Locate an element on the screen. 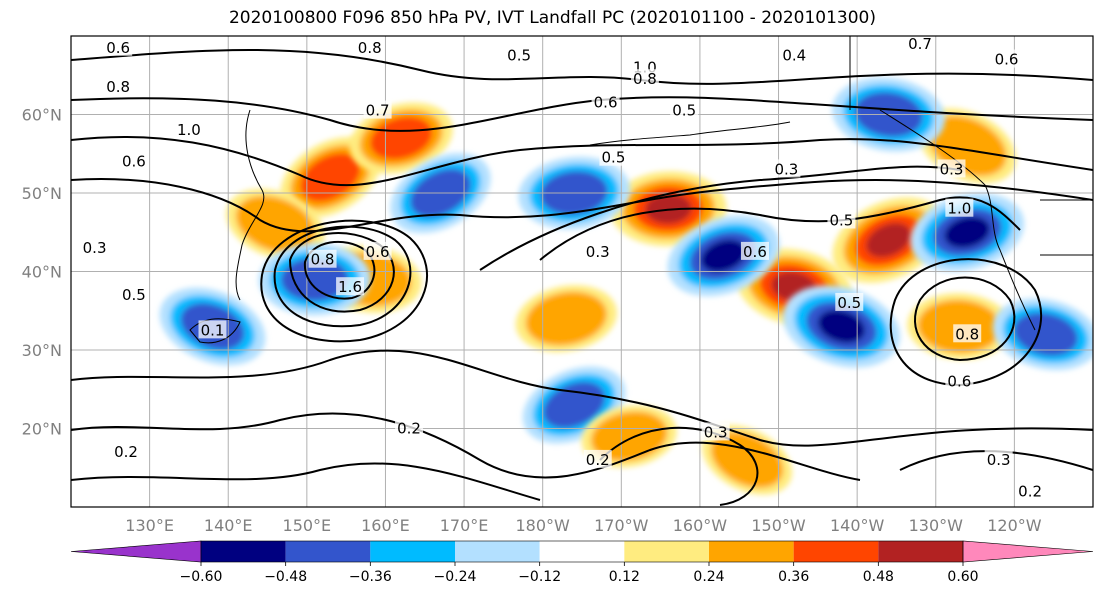 The width and height of the screenshot is (1105, 601). longitude-tick-label: 140°E is located at coordinates (228, 525).